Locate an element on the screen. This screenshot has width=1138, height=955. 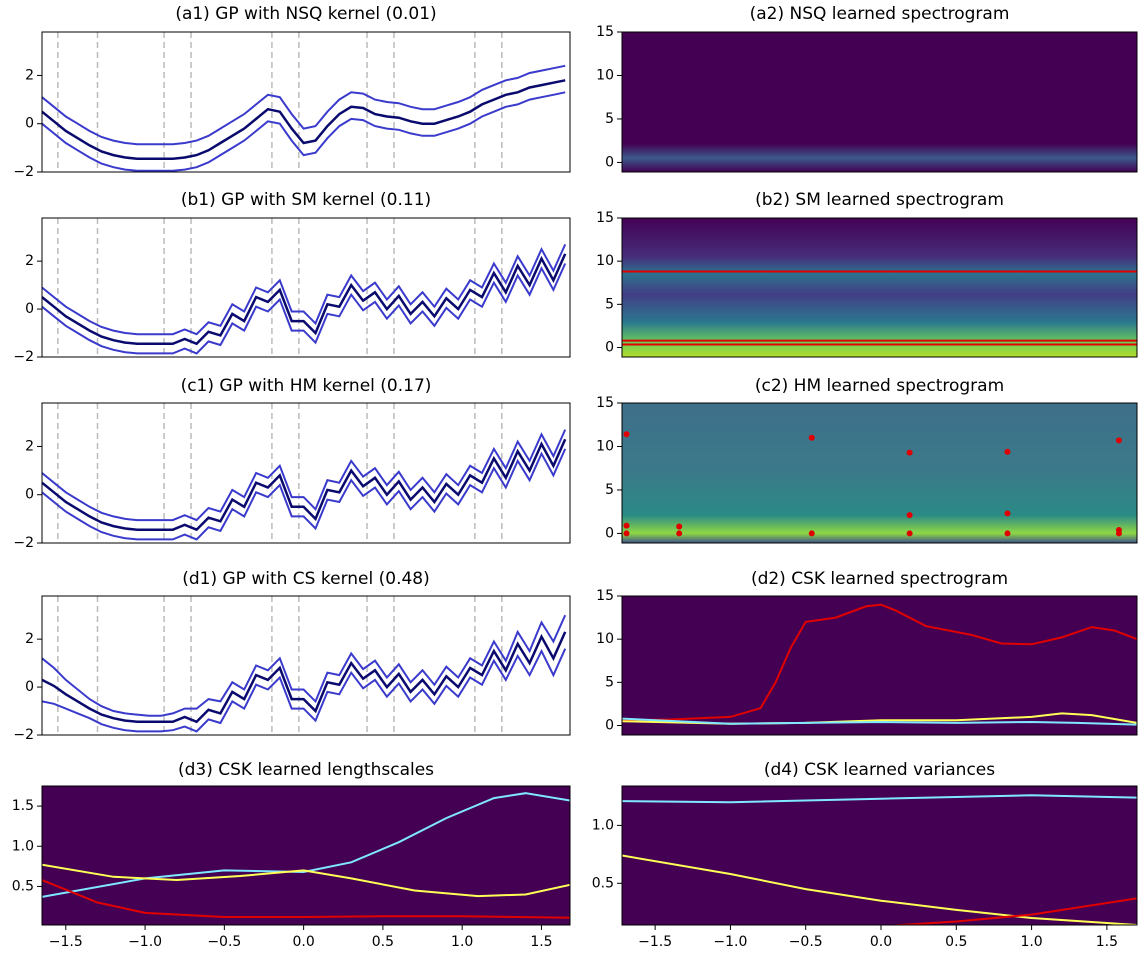
panel-title: (b2) SM learned spectrogram is located at coordinates (879, 200).